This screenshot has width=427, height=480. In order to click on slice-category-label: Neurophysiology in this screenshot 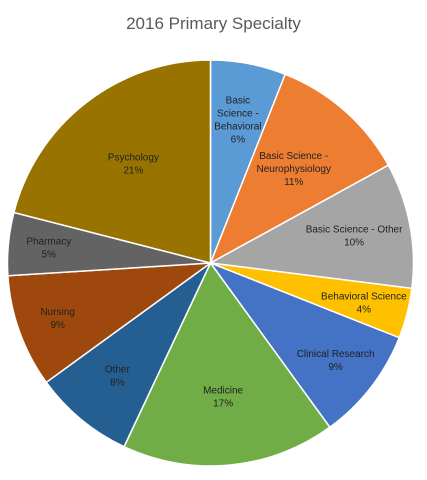, I will do `click(293, 169)`.